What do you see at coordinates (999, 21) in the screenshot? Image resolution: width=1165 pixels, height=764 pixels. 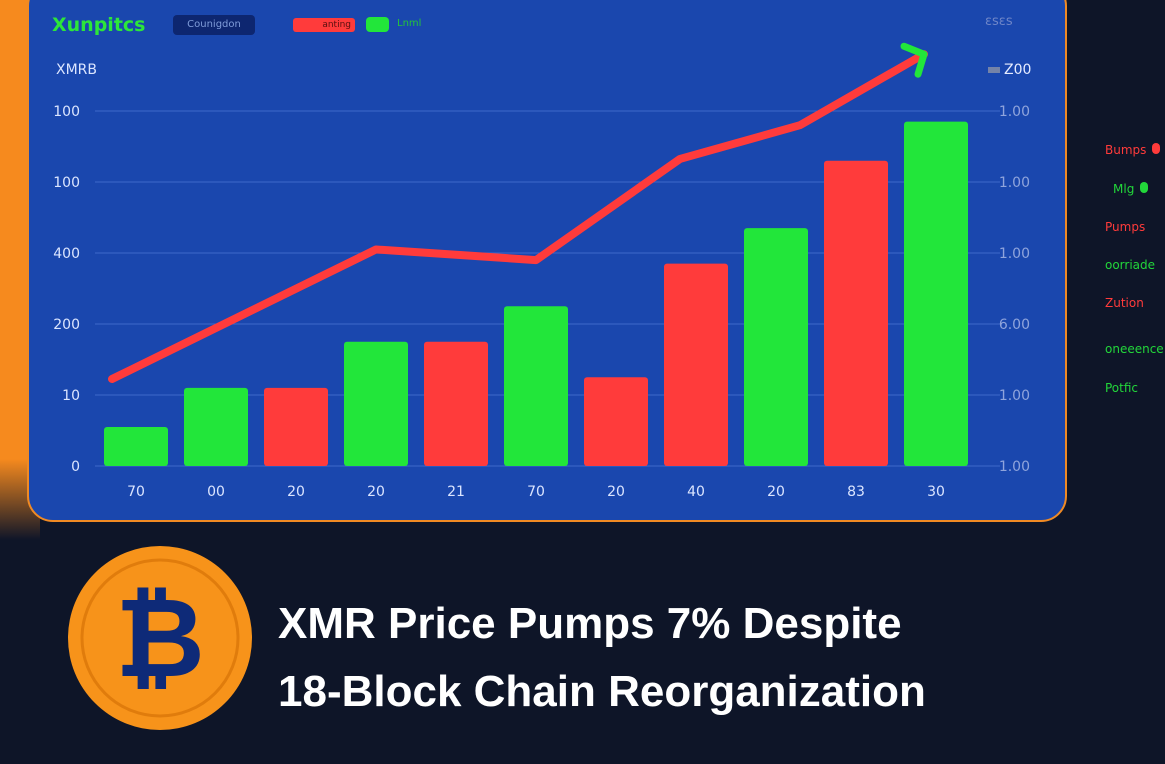 I see `top-right-label: ɛsɛs` at bounding box center [999, 21].